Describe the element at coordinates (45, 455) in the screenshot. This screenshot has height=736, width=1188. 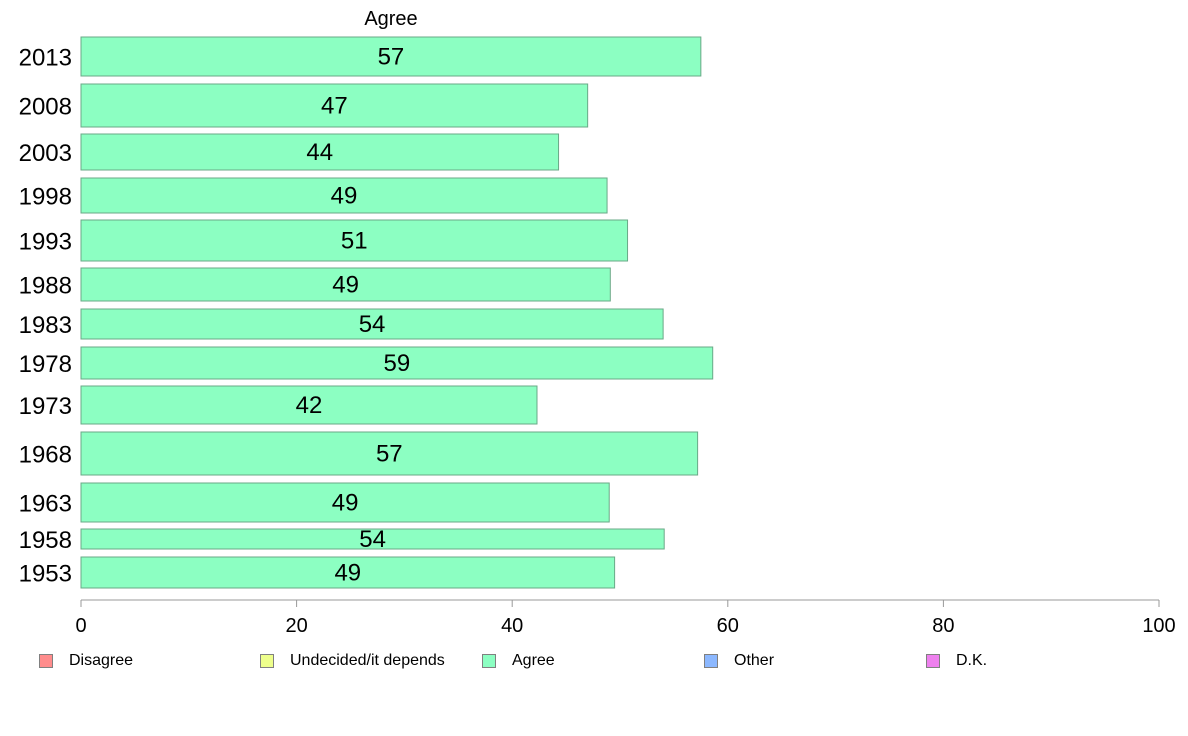
I see `category-label-1968: 1968` at that location.